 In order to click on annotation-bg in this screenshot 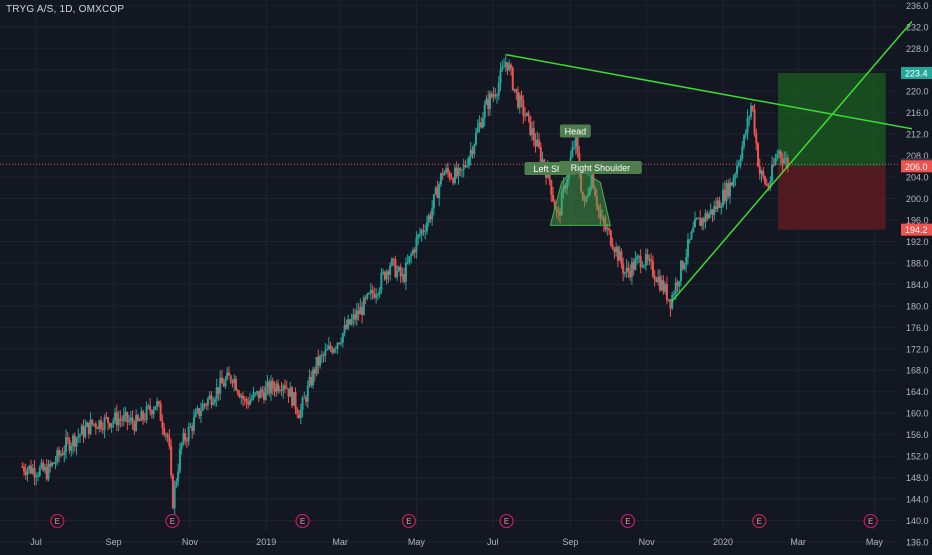, I will do `click(575, 131)`.